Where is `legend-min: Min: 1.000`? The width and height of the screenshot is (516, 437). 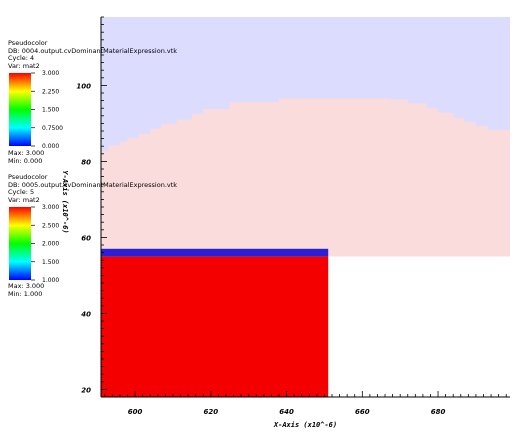
legend-min: Min: 1.000 is located at coordinates (25, 293).